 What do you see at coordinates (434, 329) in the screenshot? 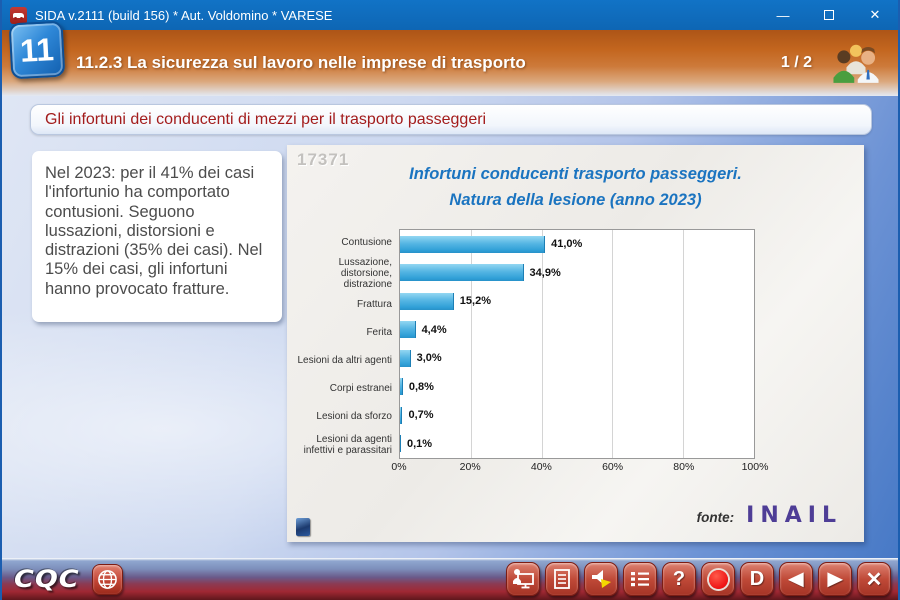
I see `bar-value-label: 4,4%` at bounding box center [434, 329].